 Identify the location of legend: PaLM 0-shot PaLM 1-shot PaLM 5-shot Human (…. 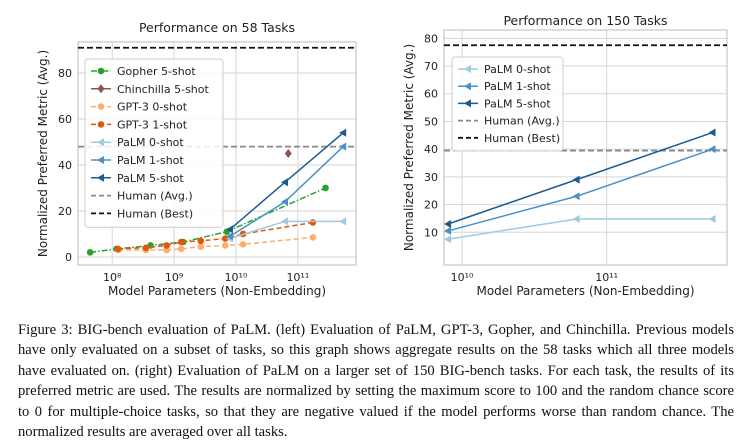
(507, 104).